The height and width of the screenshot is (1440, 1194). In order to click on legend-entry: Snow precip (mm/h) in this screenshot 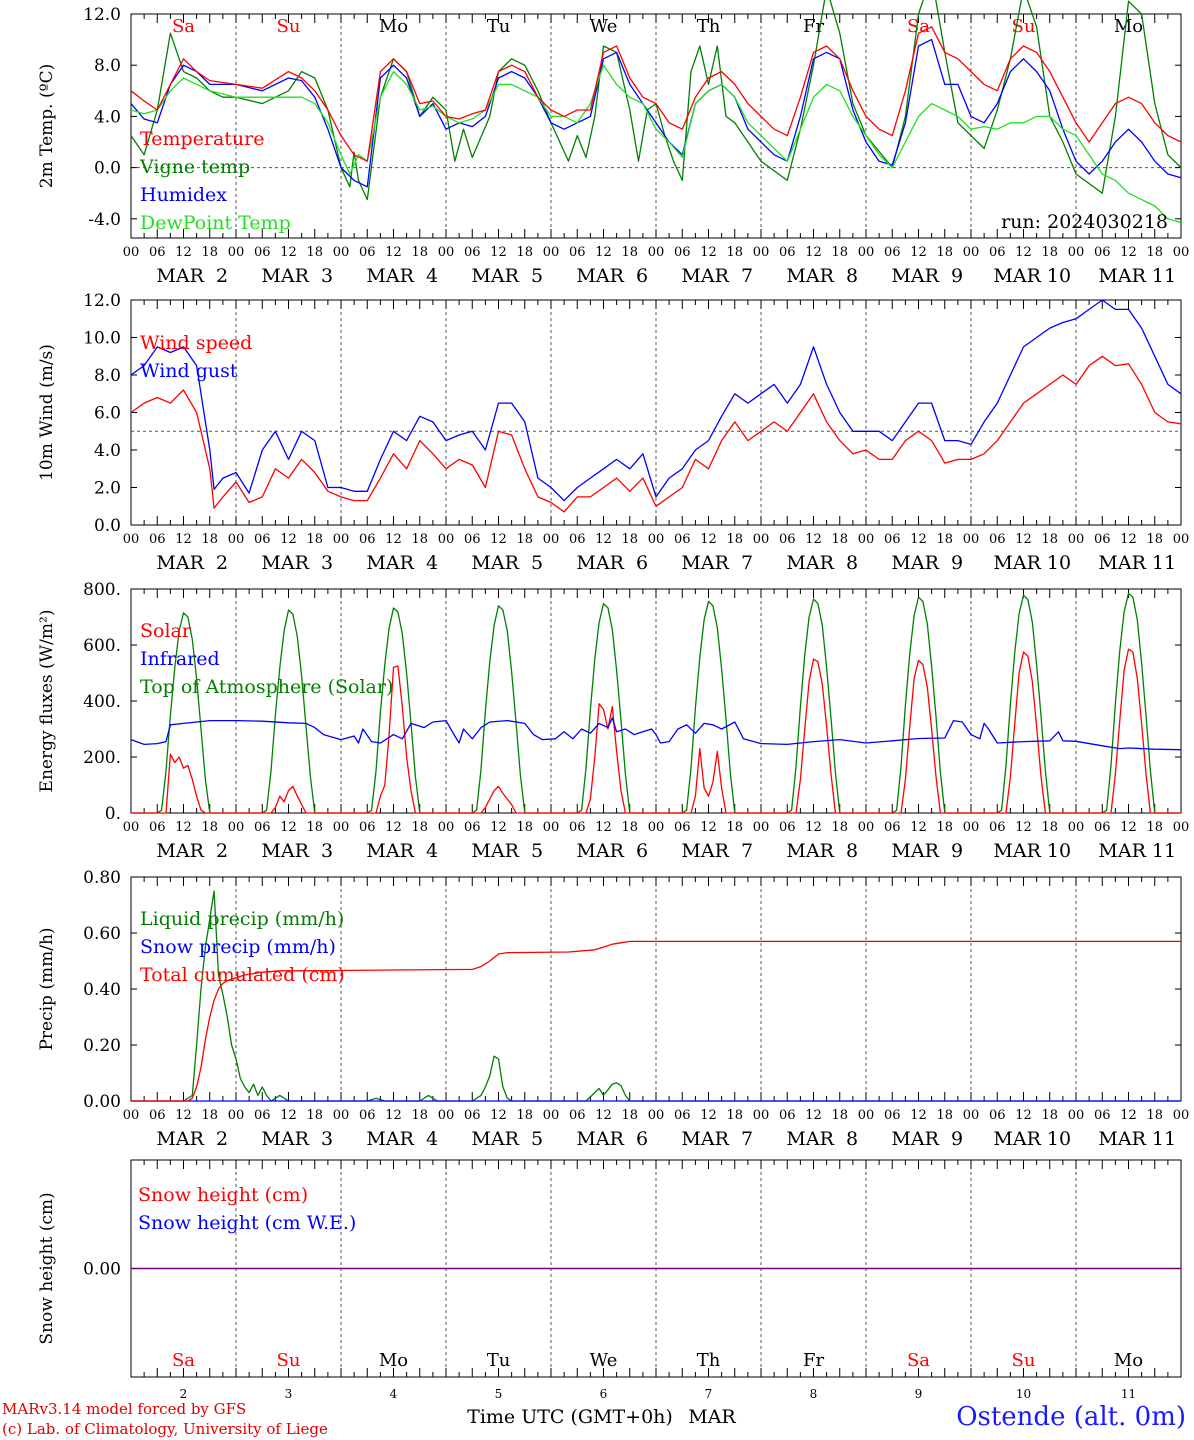, I will do `click(238, 947)`.